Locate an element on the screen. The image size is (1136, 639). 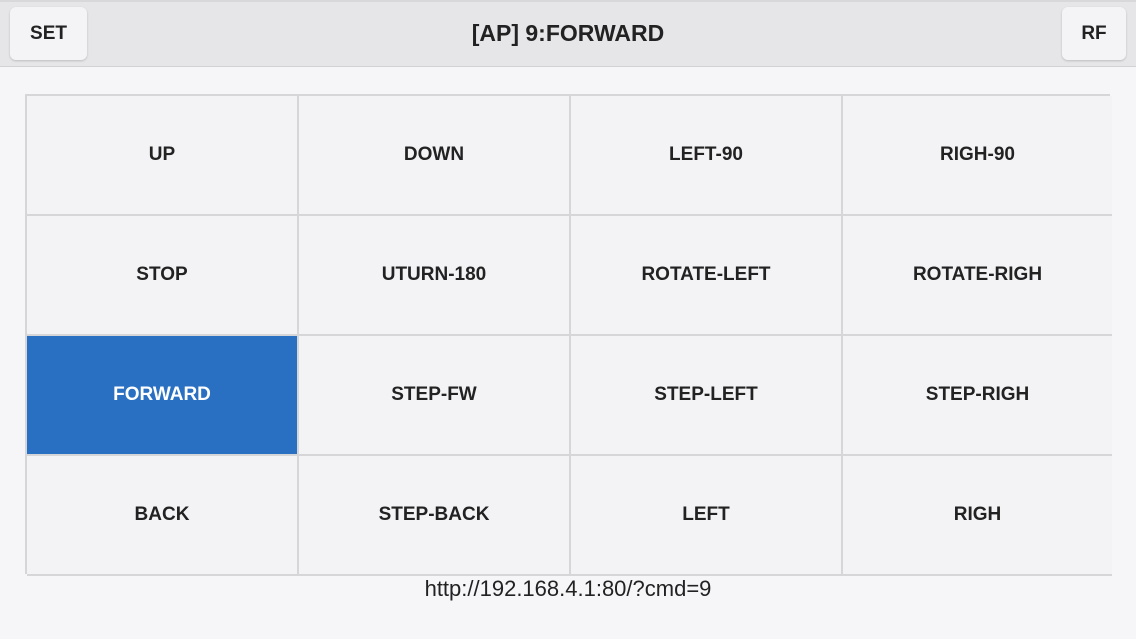
command-button-up: UP is located at coordinates (163, 156).